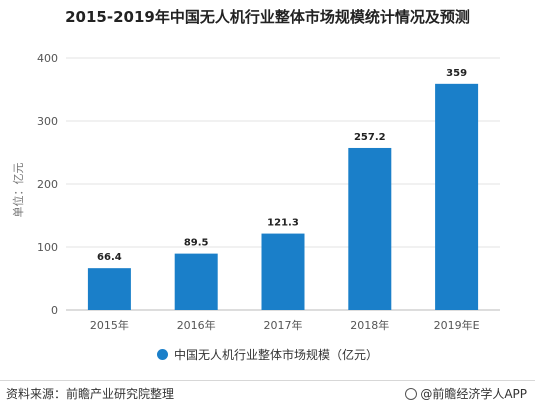 The width and height of the screenshot is (535, 411). I want to click on x-tick-label: 2016年, so click(196, 325).